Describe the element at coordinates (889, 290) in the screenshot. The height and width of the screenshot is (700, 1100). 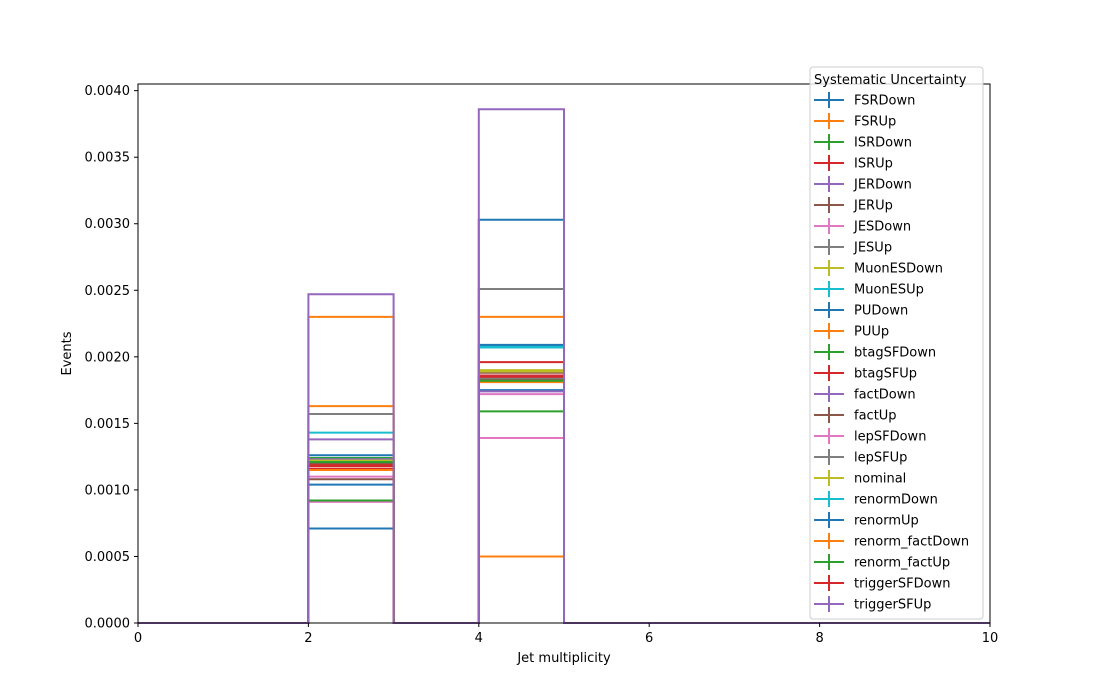
I see `legend-label: MuonESUp` at that location.